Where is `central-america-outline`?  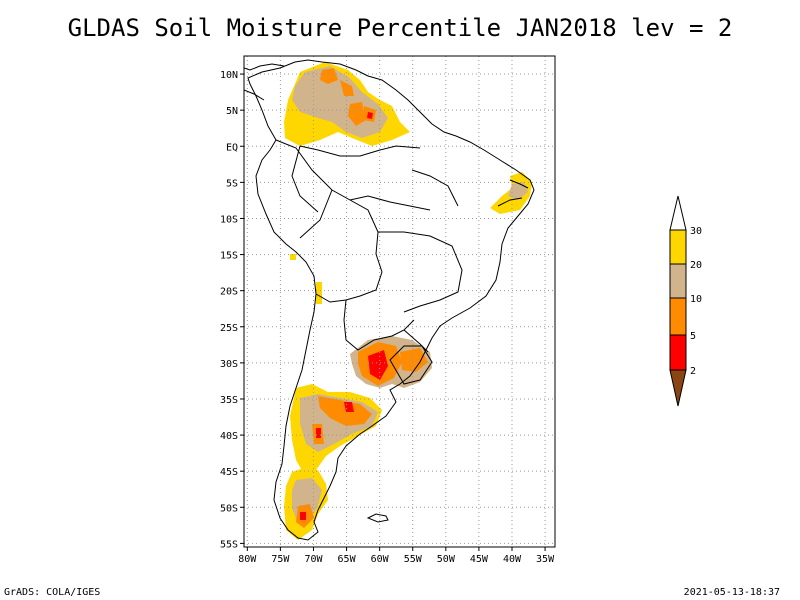
central-america-outline is located at coordinates (264, 82).